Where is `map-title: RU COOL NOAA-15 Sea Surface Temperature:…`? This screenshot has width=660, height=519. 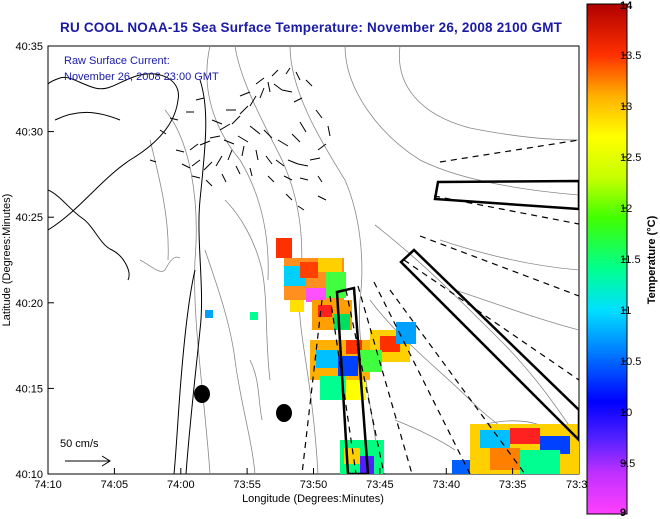 map-title: RU COOL NOAA-15 Sea Surface Temperature:… is located at coordinates (311, 27).